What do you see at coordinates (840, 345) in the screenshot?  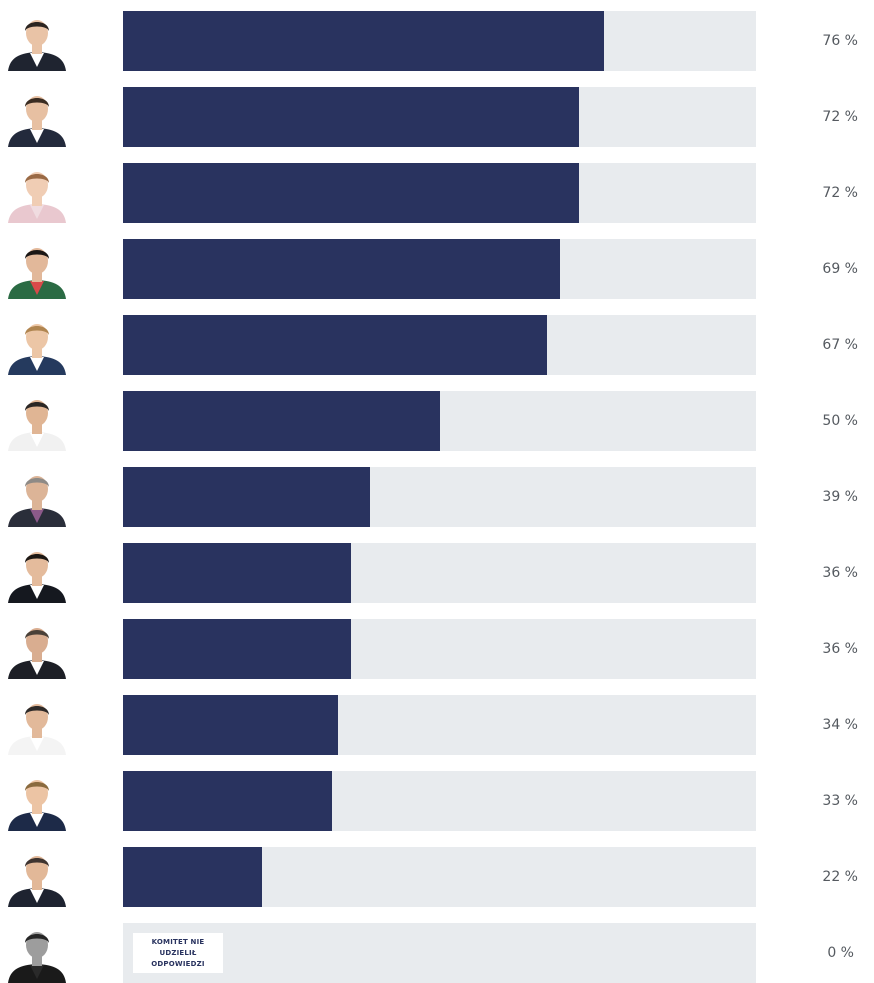 I see `percent-label: 67 %` at bounding box center [840, 345].